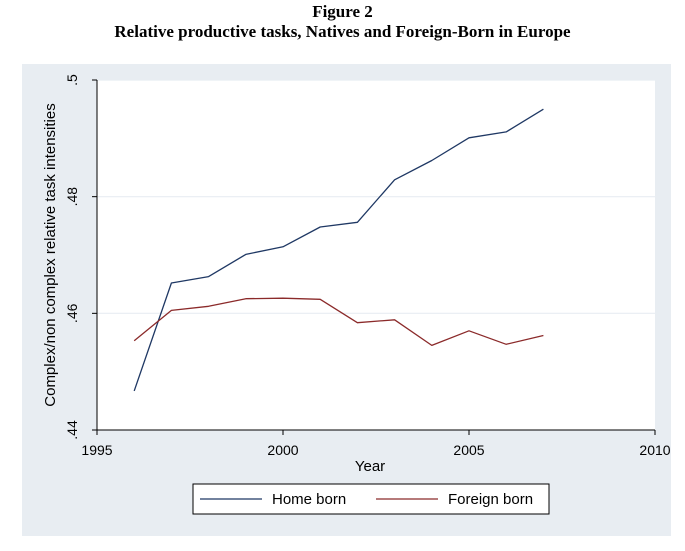 The height and width of the screenshot is (551, 685). I want to click on y-tick-label: .48, so click(72, 197).